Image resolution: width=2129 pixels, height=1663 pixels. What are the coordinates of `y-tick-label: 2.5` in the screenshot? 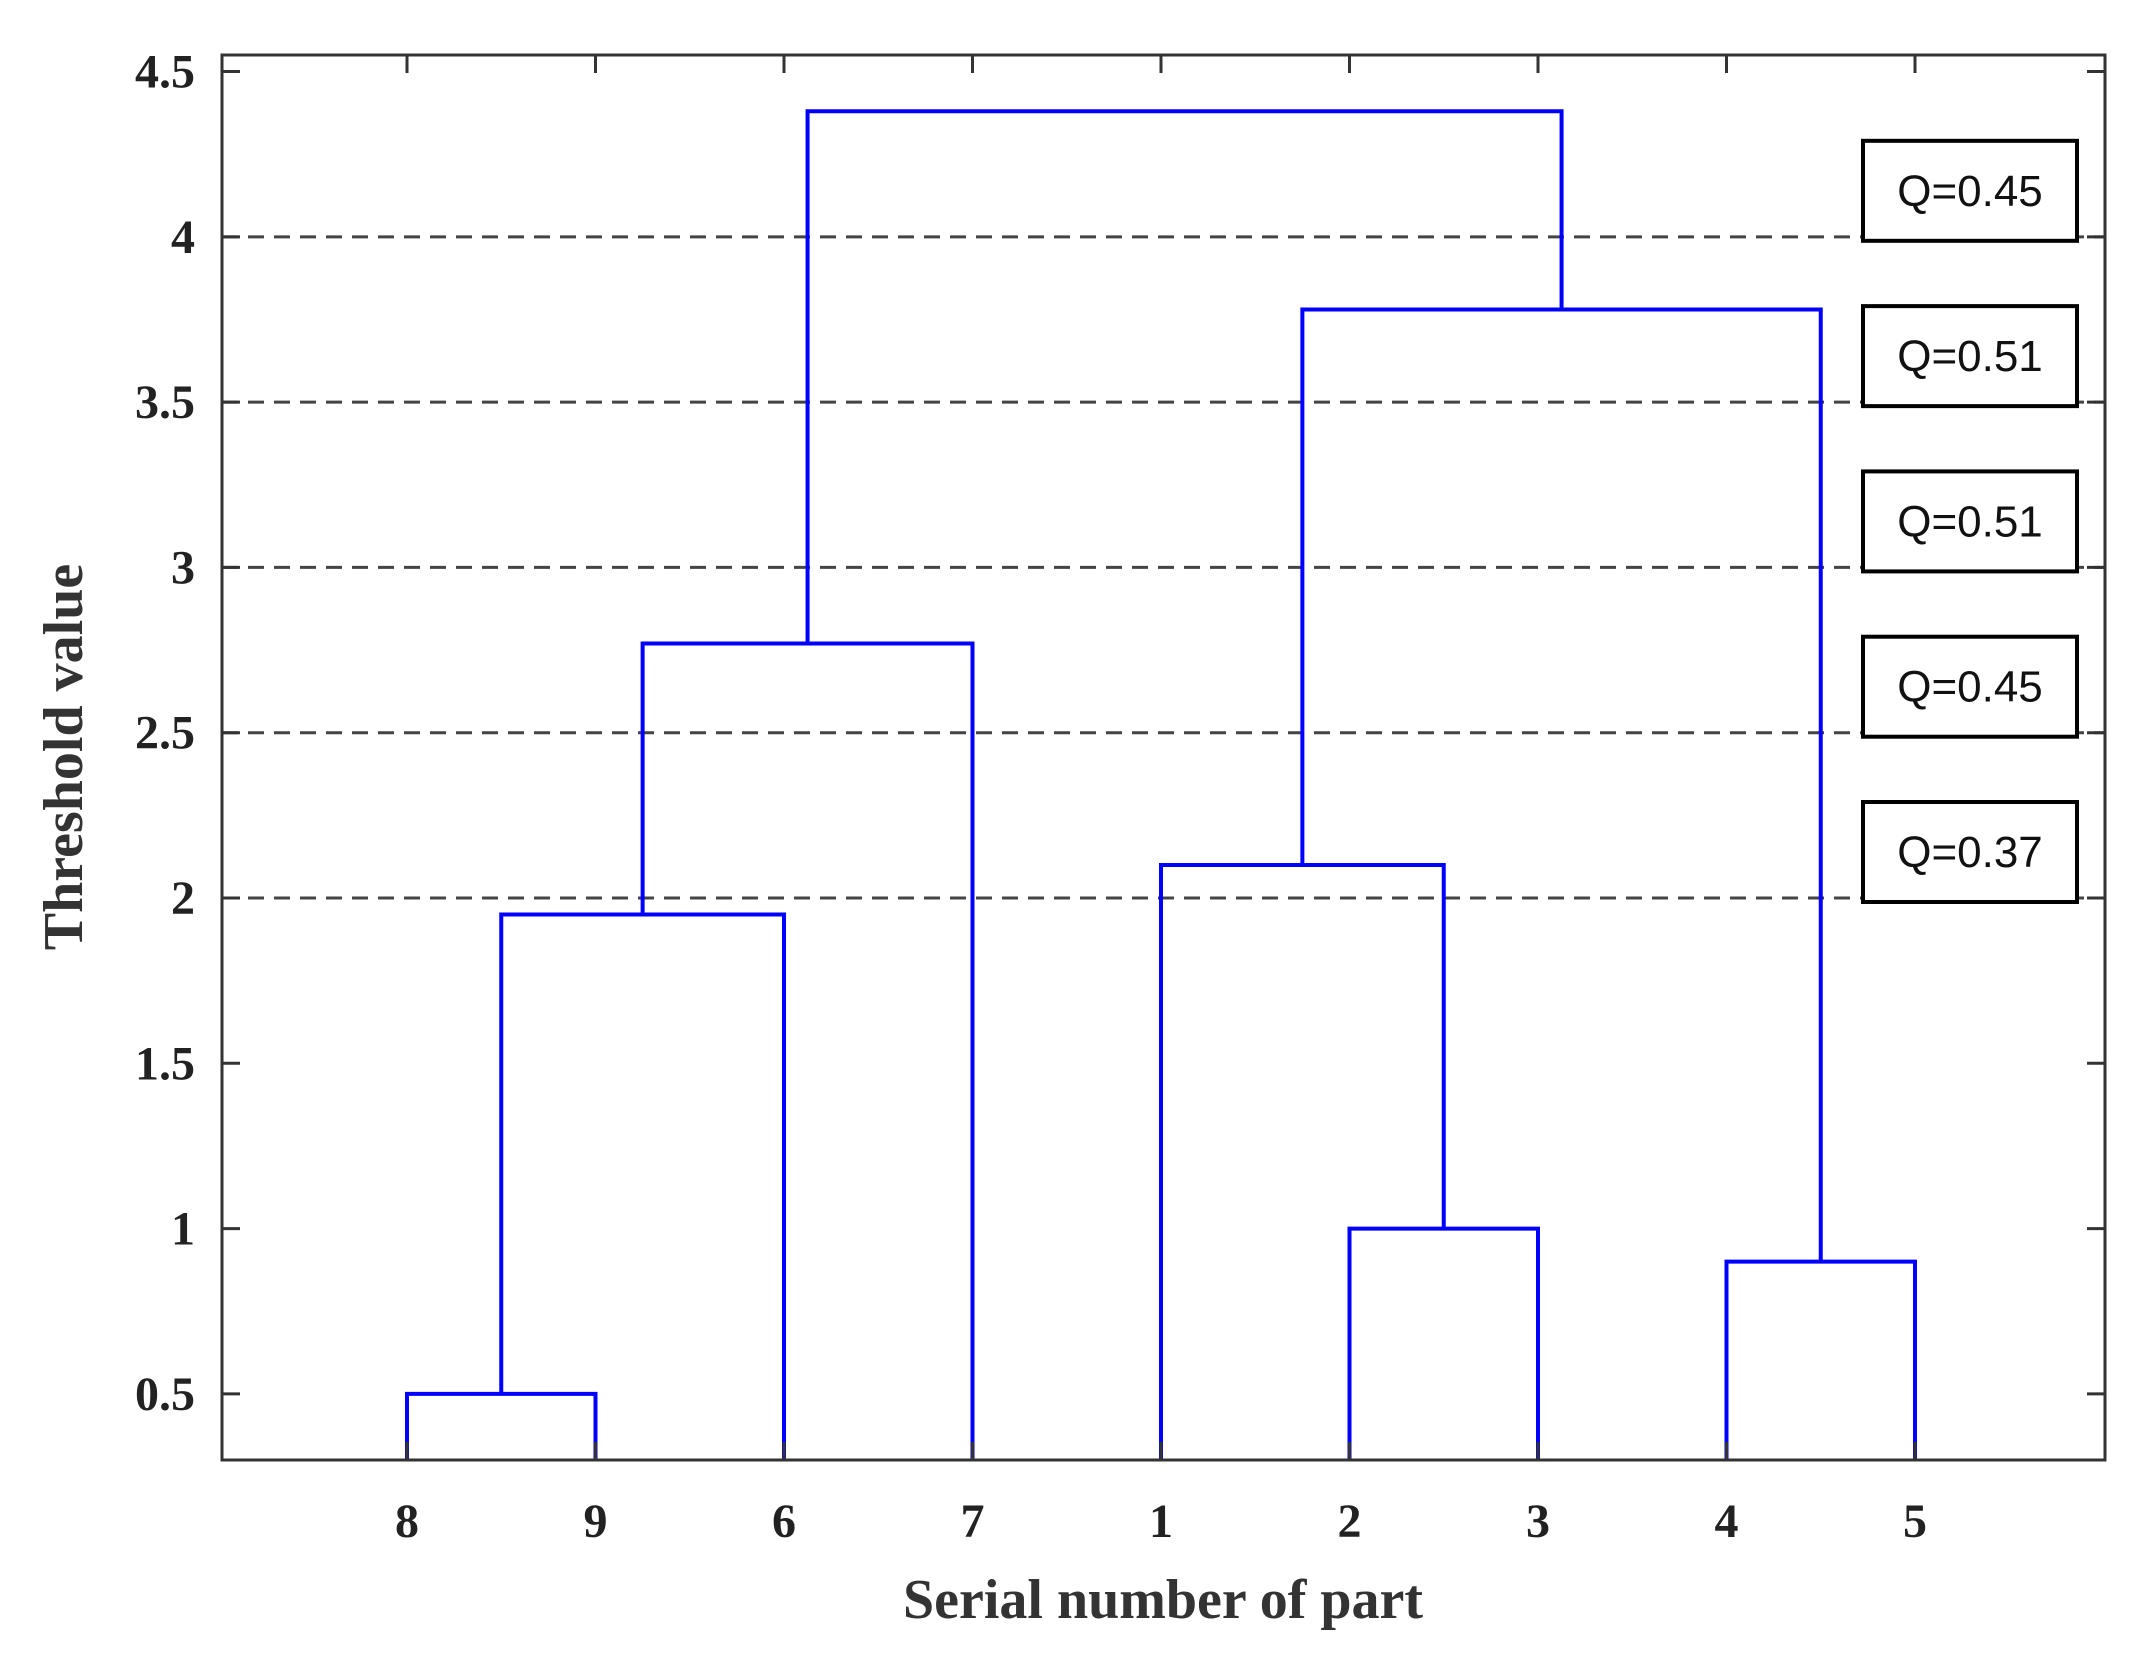 It's located at (165, 733).